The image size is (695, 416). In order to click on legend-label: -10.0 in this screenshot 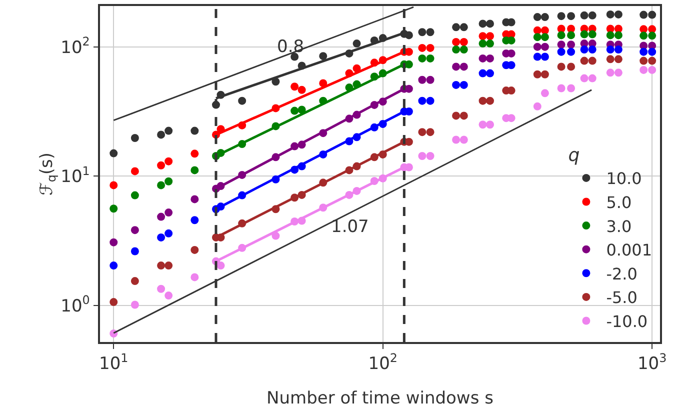, I will do `click(627, 321)`.